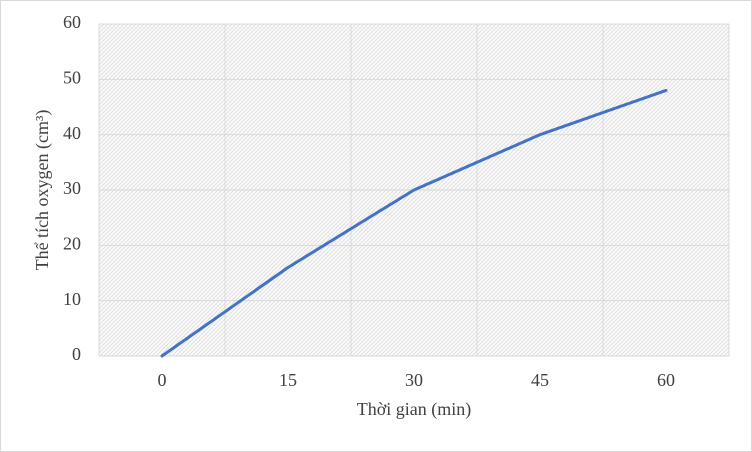 Image resolution: width=752 pixels, height=452 pixels. Describe the element at coordinates (666, 380) in the screenshot. I see `x-tick-label: 60` at that location.